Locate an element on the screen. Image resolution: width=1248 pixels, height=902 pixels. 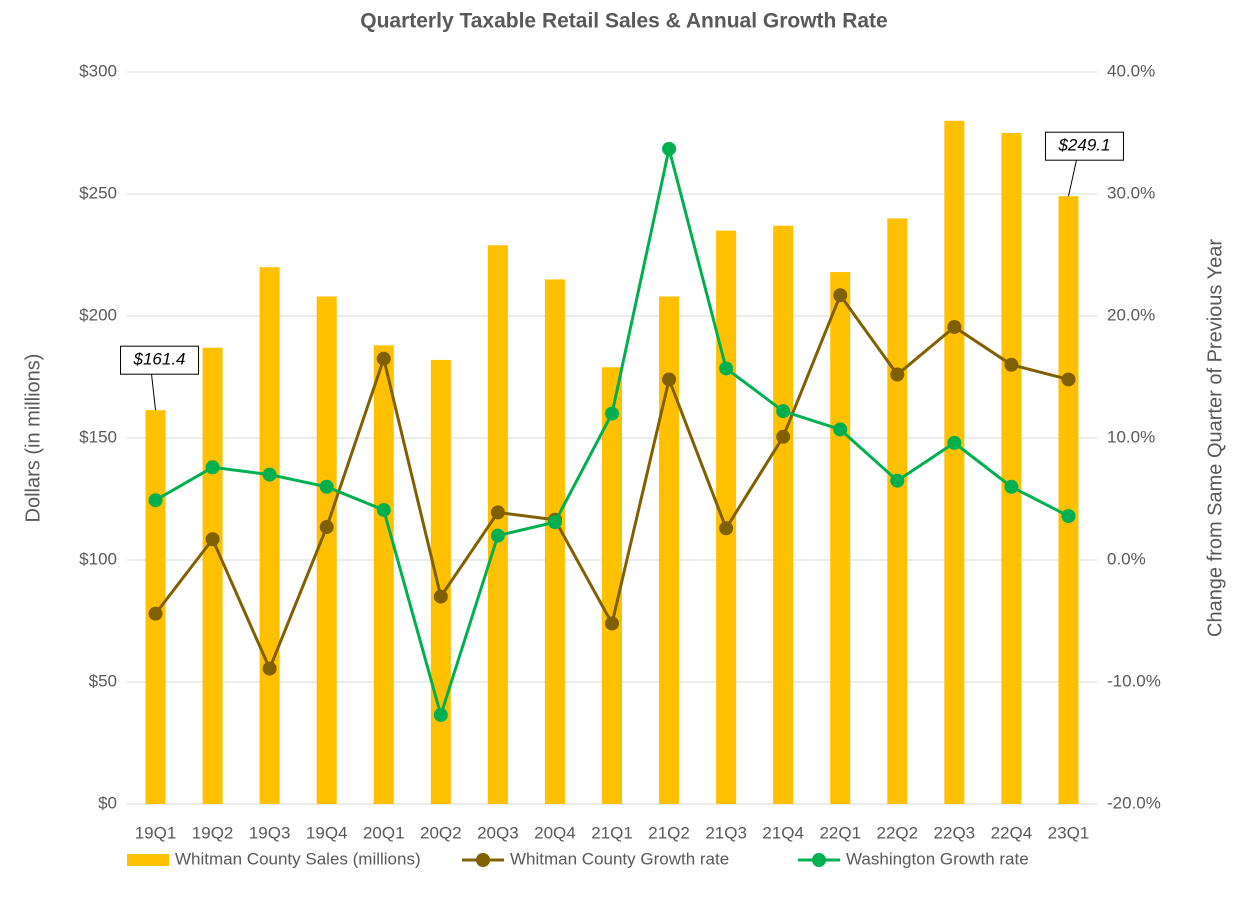
y2-tick-label: -10.0% is located at coordinates (1134, 680).